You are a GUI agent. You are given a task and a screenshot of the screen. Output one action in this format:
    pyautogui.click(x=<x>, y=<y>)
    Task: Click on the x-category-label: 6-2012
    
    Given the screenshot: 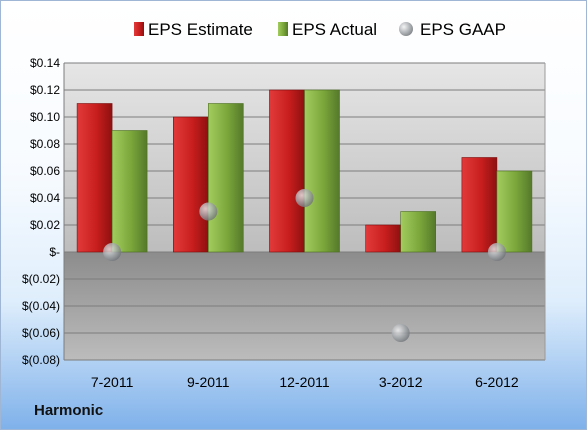 What is the action you would take?
    pyautogui.click(x=497, y=382)
    